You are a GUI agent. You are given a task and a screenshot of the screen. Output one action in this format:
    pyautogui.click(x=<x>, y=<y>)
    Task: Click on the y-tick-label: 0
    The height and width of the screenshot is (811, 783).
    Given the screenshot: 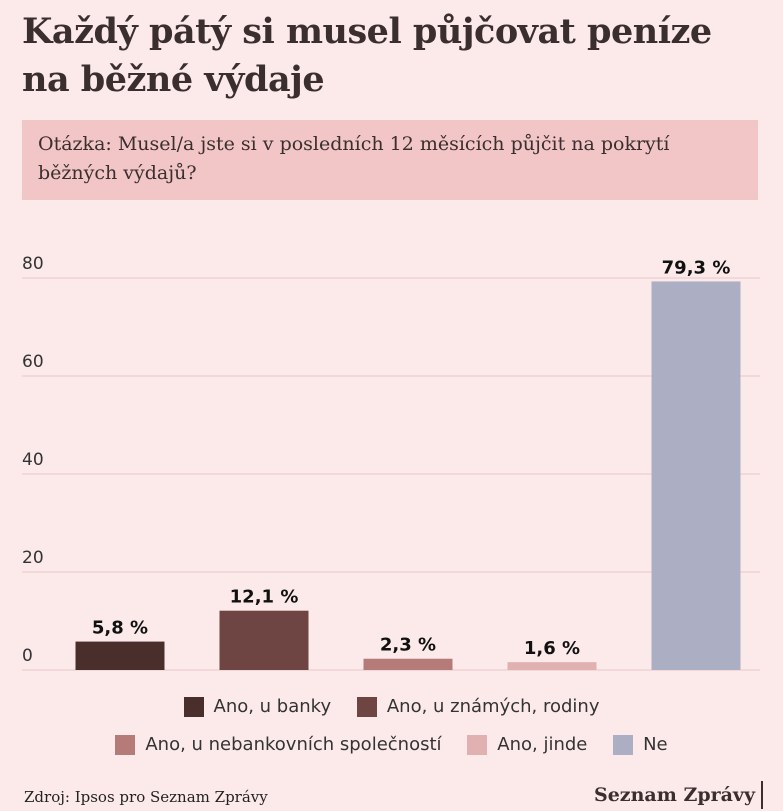 What is the action you would take?
    pyautogui.click(x=27, y=656)
    